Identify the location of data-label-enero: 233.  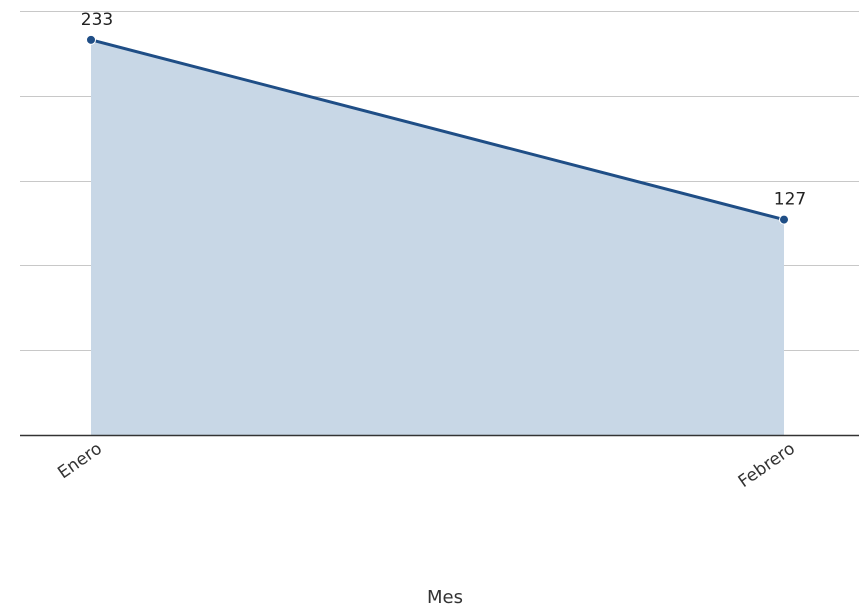
(97, 20).